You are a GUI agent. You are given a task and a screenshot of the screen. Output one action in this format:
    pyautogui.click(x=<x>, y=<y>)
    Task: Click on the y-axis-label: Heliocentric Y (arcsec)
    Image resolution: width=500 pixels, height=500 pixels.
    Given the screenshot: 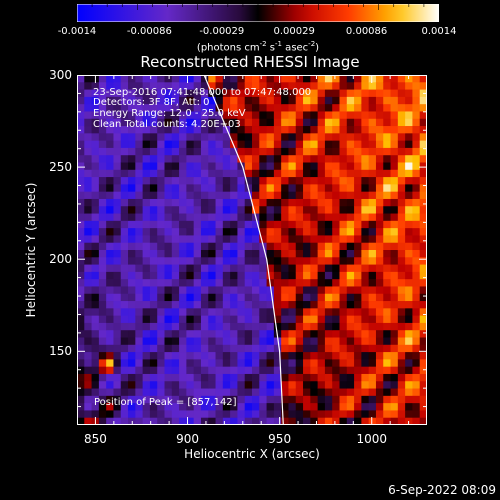 What is the action you would take?
    pyautogui.click(x=31, y=250)
    